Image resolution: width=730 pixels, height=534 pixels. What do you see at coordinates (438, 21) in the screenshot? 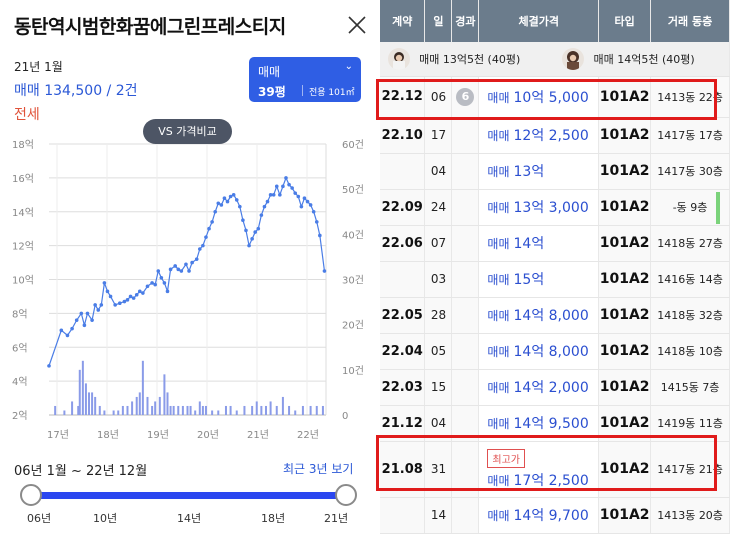
I see `column-header-day: 일` at bounding box center [438, 21].